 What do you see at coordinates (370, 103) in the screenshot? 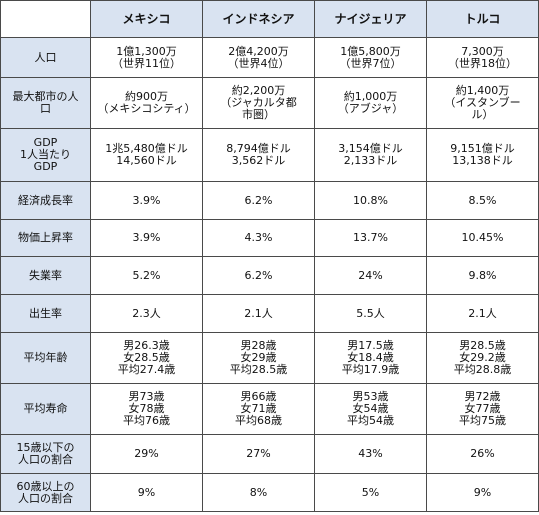
I see `table-cell: 約1,000万 （アブジャ）` at bounding box center [370, 103].